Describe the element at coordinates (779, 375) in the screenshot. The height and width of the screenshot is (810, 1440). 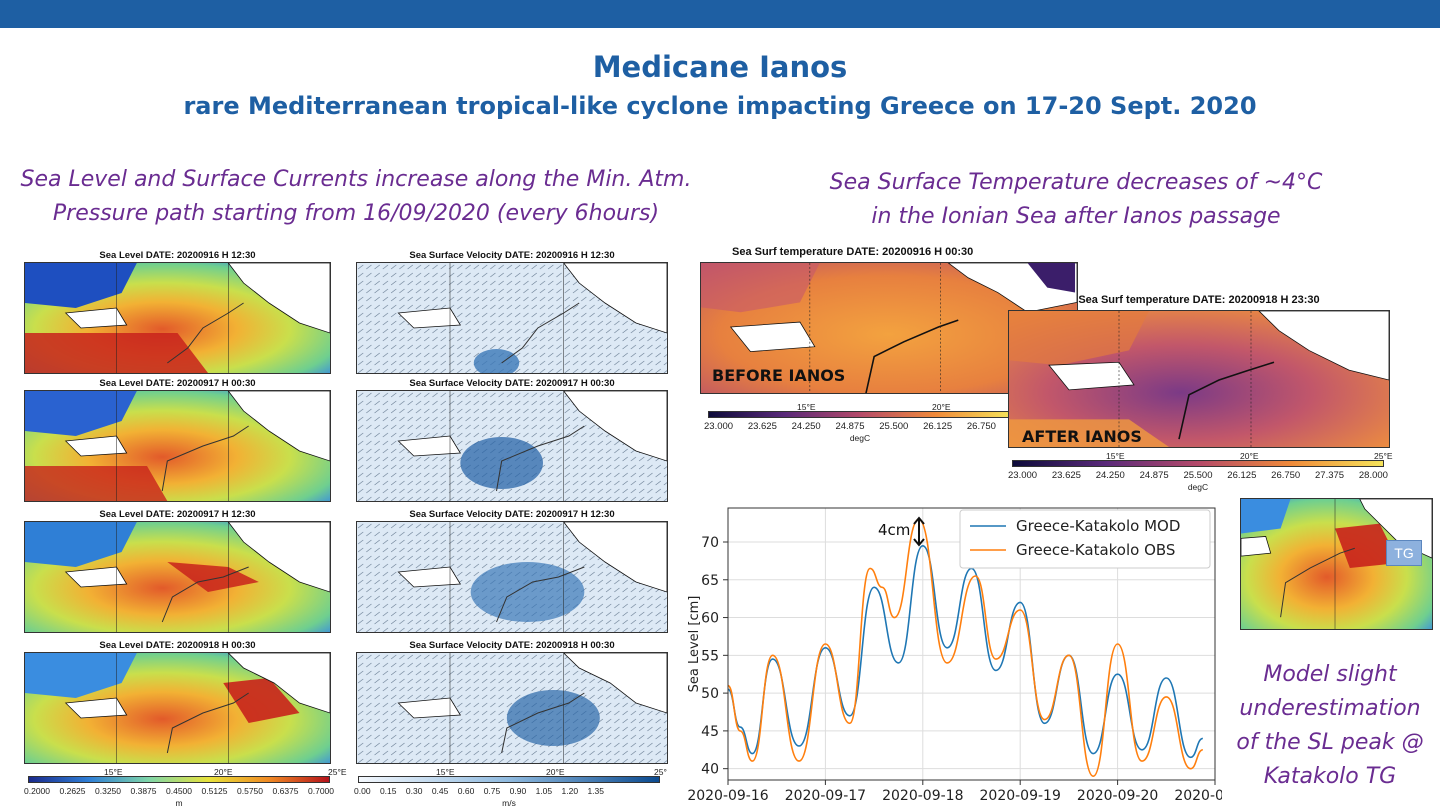
I see `before-ianos-label: BEFORE IANOS` at that location.